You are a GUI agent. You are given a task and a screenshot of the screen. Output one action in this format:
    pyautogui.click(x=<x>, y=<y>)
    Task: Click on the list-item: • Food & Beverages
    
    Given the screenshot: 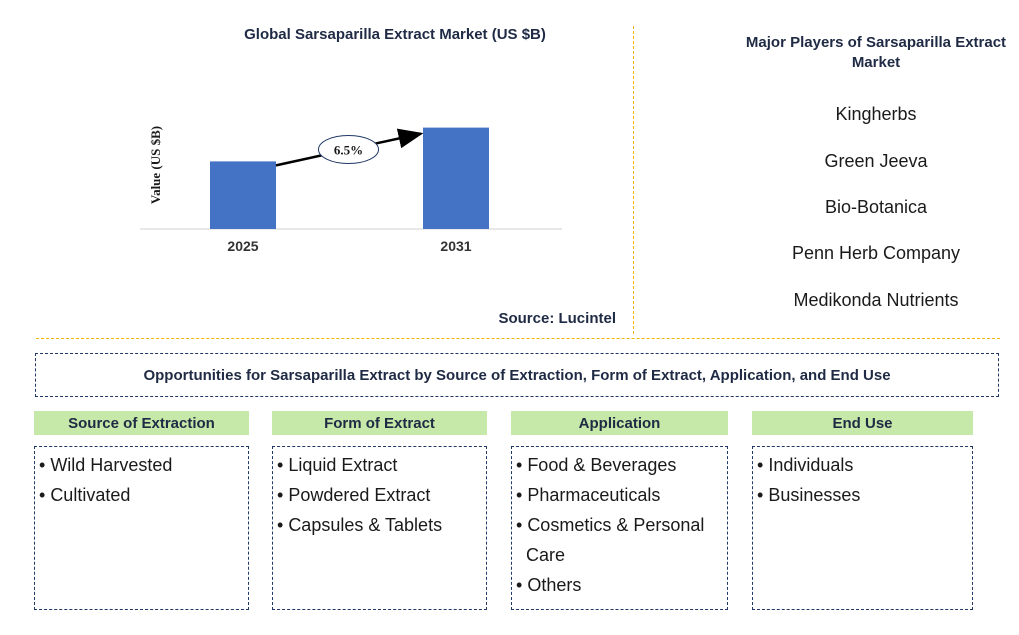 What is the action you would take?
    pyautogui.click(x=596, y=465)
    